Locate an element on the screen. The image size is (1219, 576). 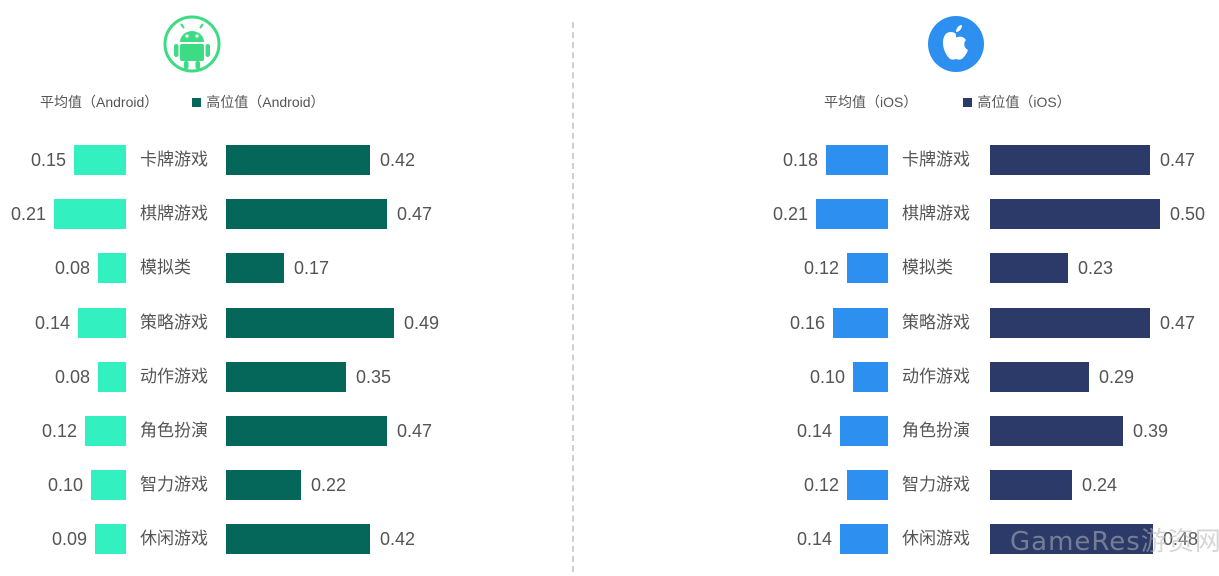
category-label-android: 休闲游戏 is located at coordinates (174, 538).